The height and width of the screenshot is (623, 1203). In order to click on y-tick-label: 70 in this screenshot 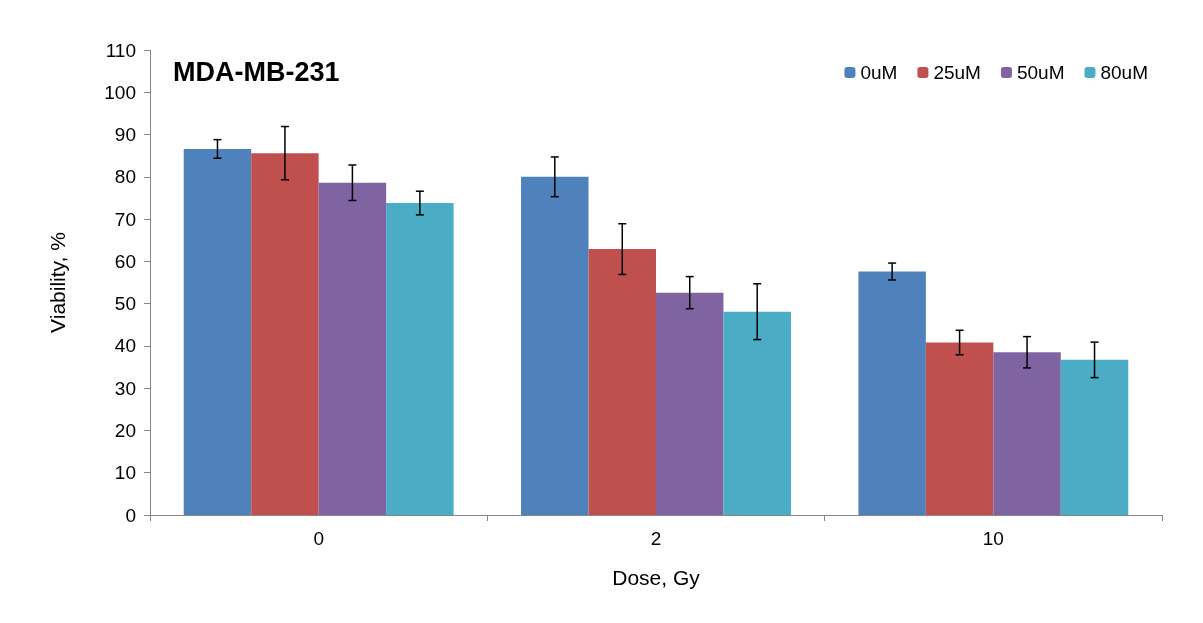, I will do `click(125, 219)`.